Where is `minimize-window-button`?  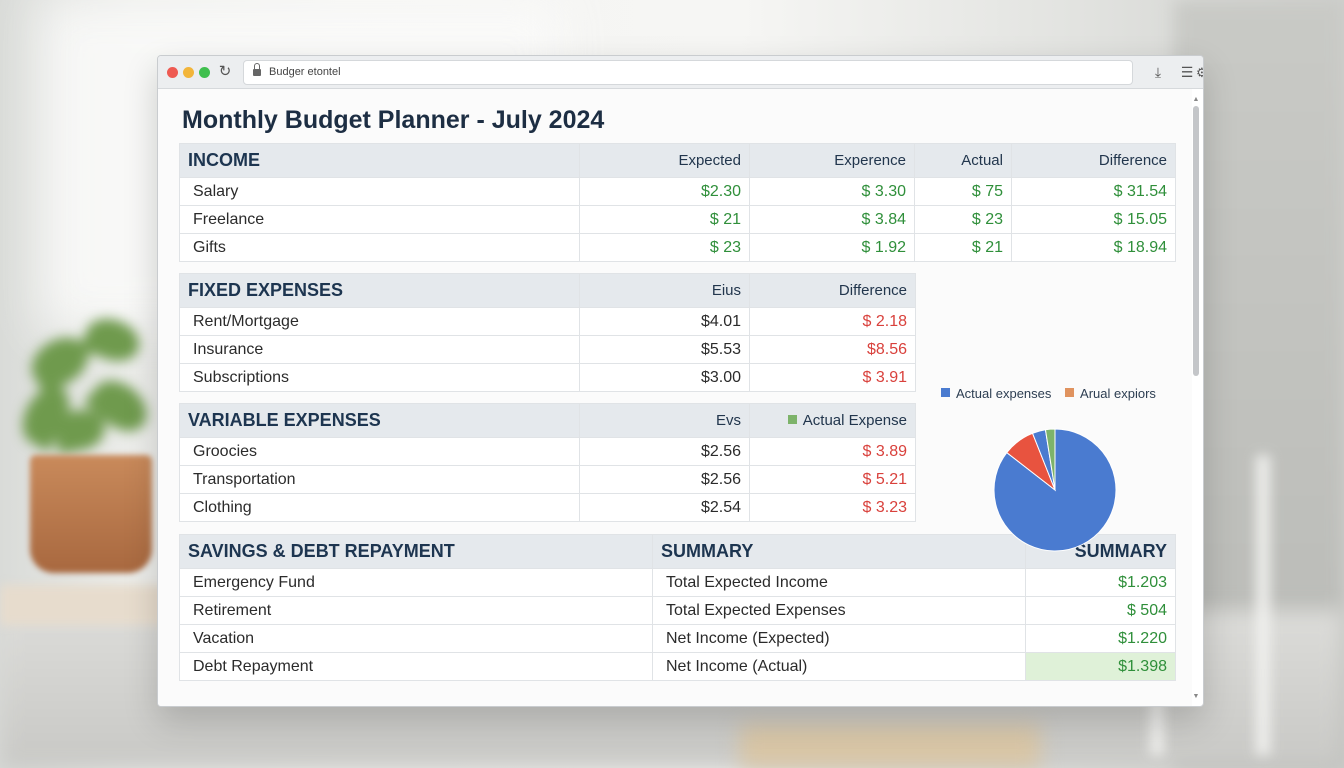 minimize-window-button is located at coordinates (188, 72).